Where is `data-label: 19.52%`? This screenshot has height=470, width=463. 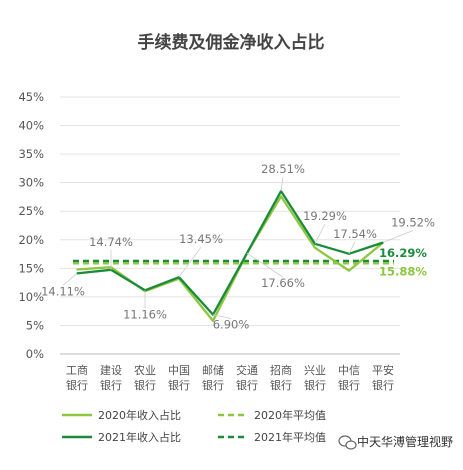 data-label: 19.52% is located at coordinates (413, 223).